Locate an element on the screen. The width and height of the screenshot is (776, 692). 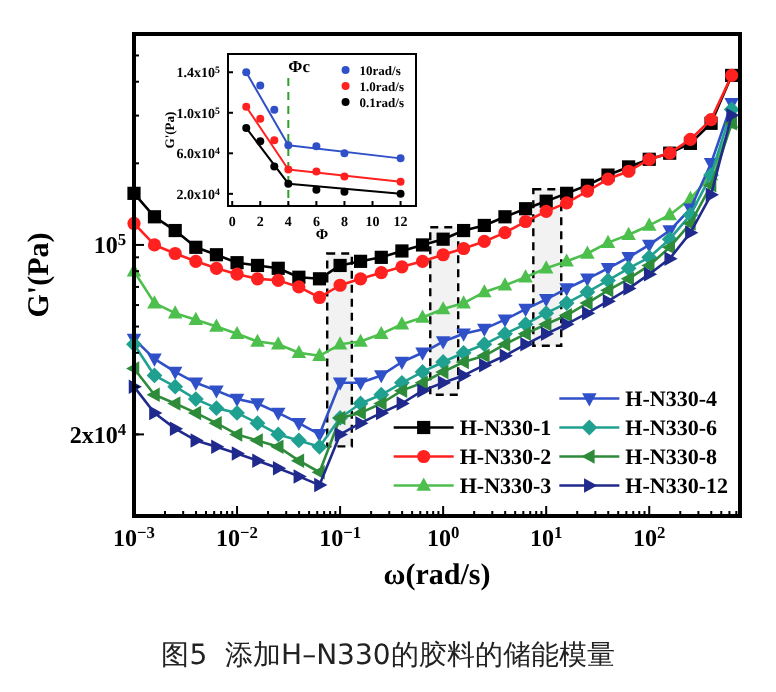
x-tick-label: 10$^{2}$ is located at coordinates (649, 537).